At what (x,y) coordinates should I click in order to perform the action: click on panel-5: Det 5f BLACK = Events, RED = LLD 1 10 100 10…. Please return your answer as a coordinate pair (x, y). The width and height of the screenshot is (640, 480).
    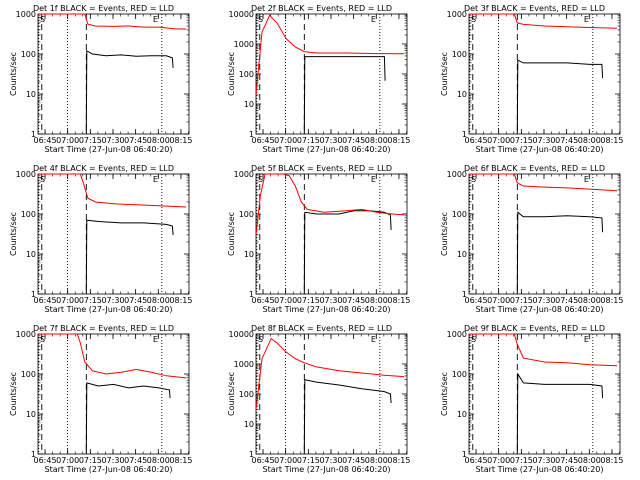
    Looking at the image, I should click on (318, 239).